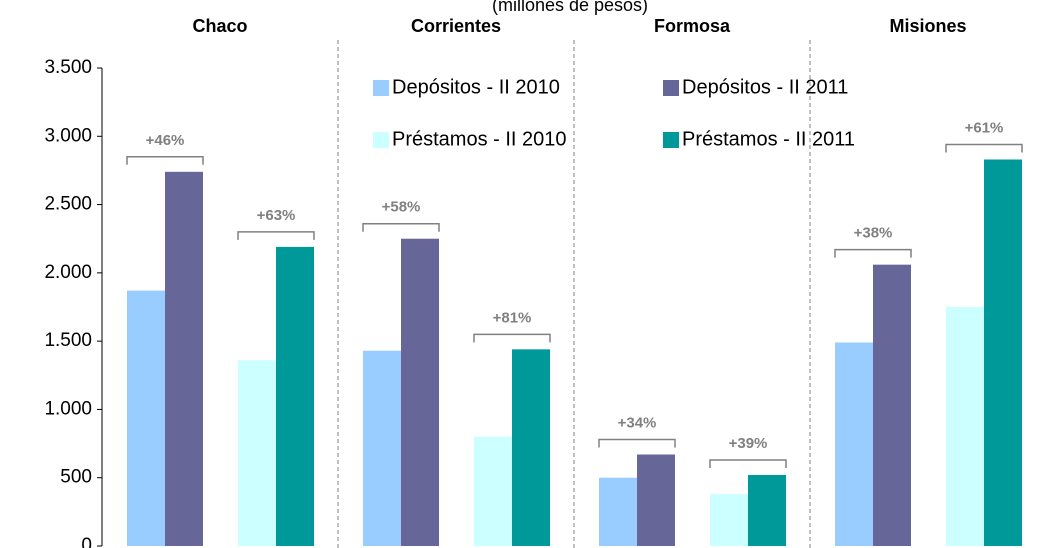 The height and width of the screenshot is (548, 1038). I want to click on growth-label: +38%, so click(873, 233).